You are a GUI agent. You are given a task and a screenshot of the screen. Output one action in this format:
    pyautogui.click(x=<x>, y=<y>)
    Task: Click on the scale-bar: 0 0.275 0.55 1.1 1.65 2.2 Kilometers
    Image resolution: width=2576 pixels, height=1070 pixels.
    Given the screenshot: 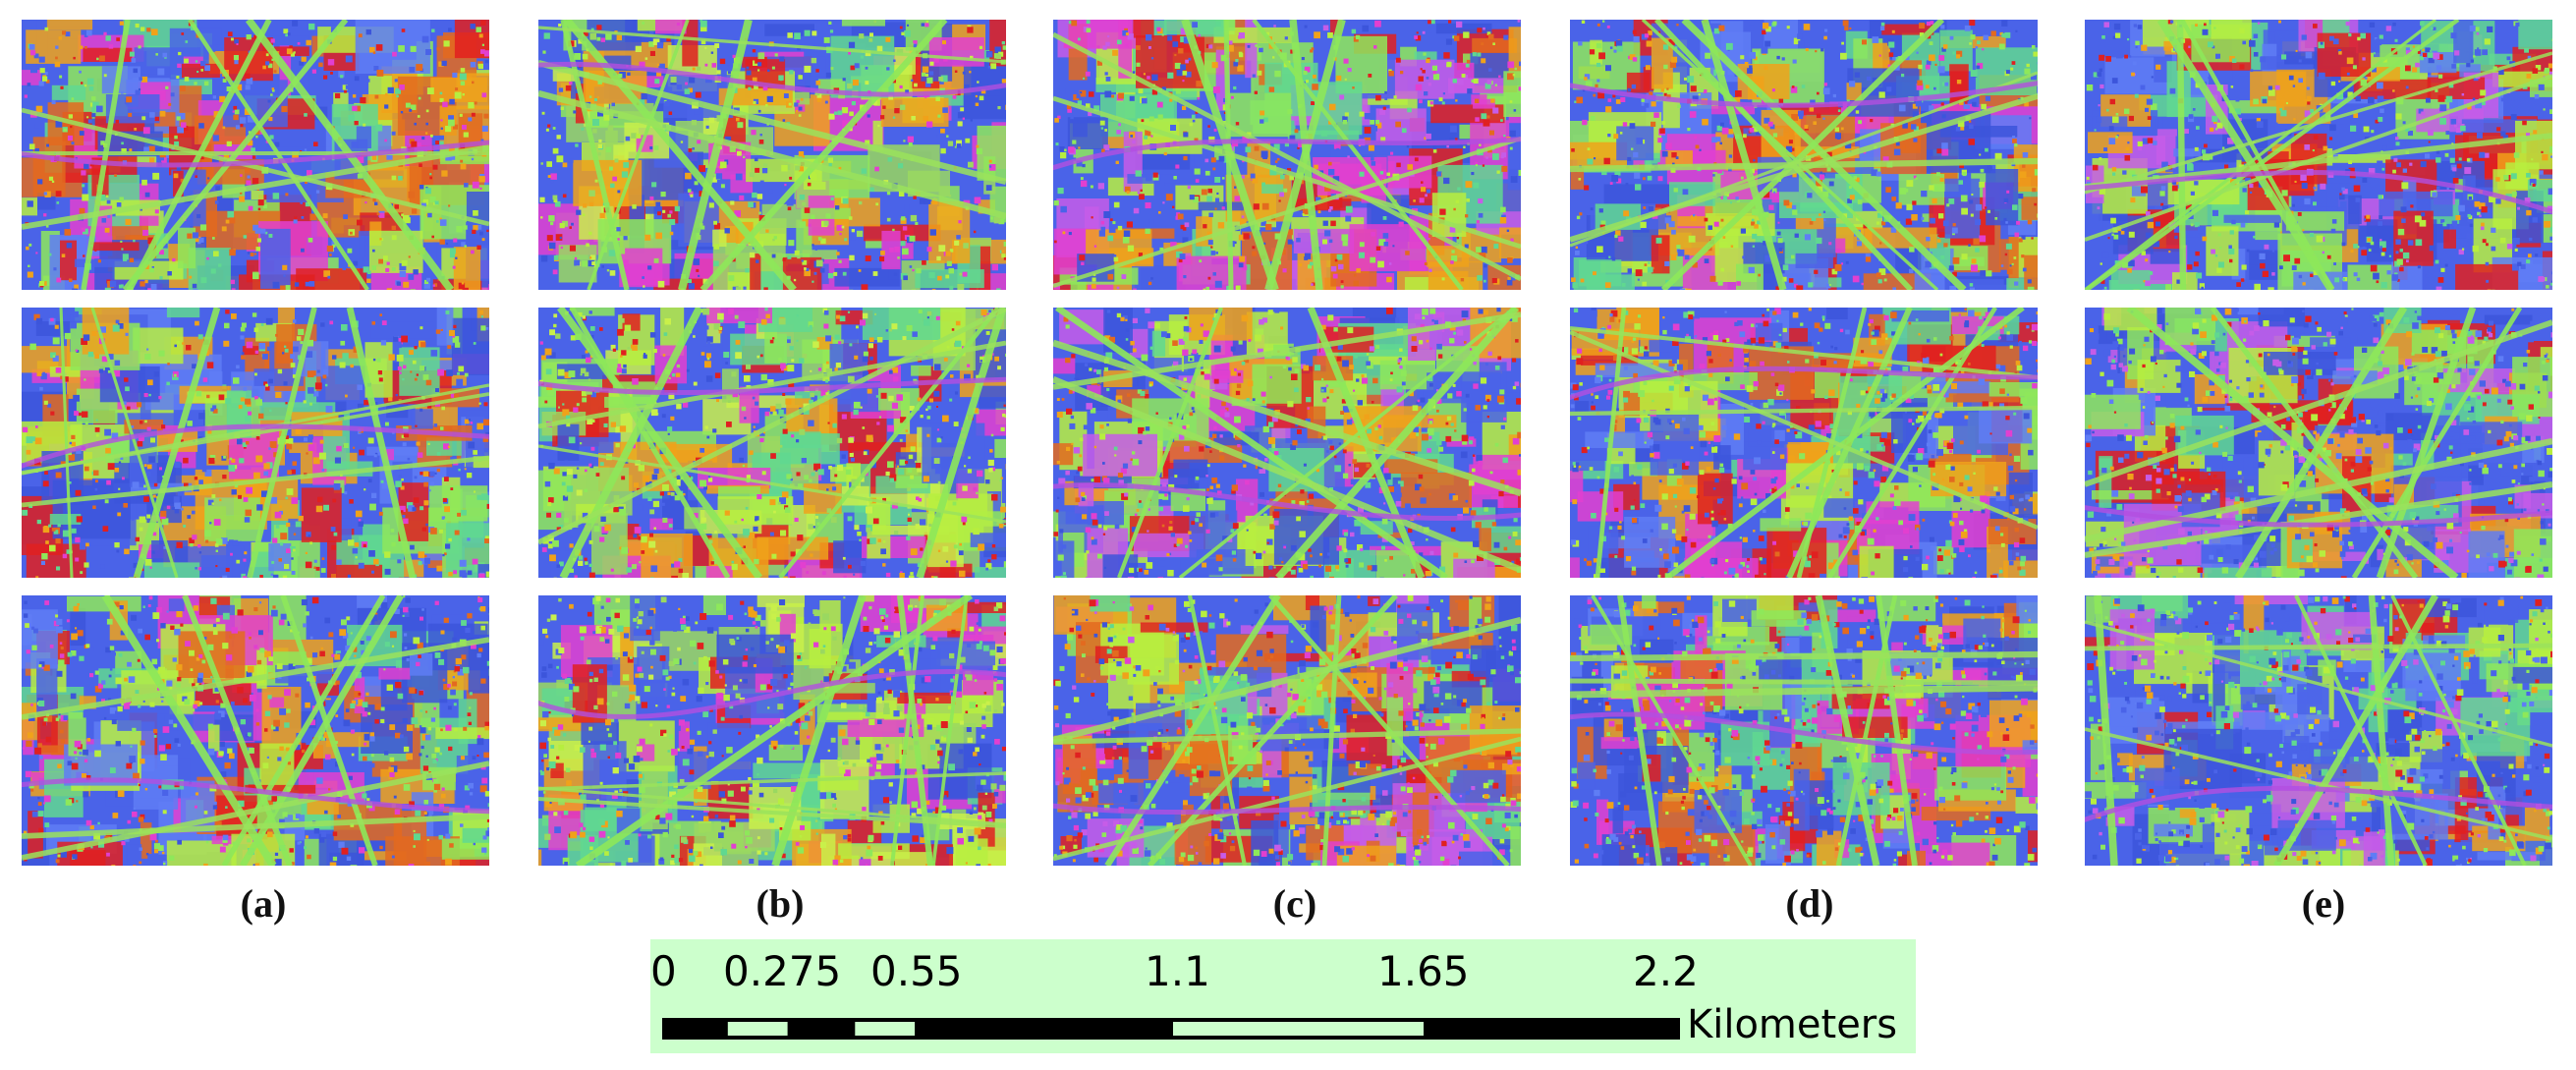 What is the action you would take?
    pyautogui.click(x=1283, y=996)
    